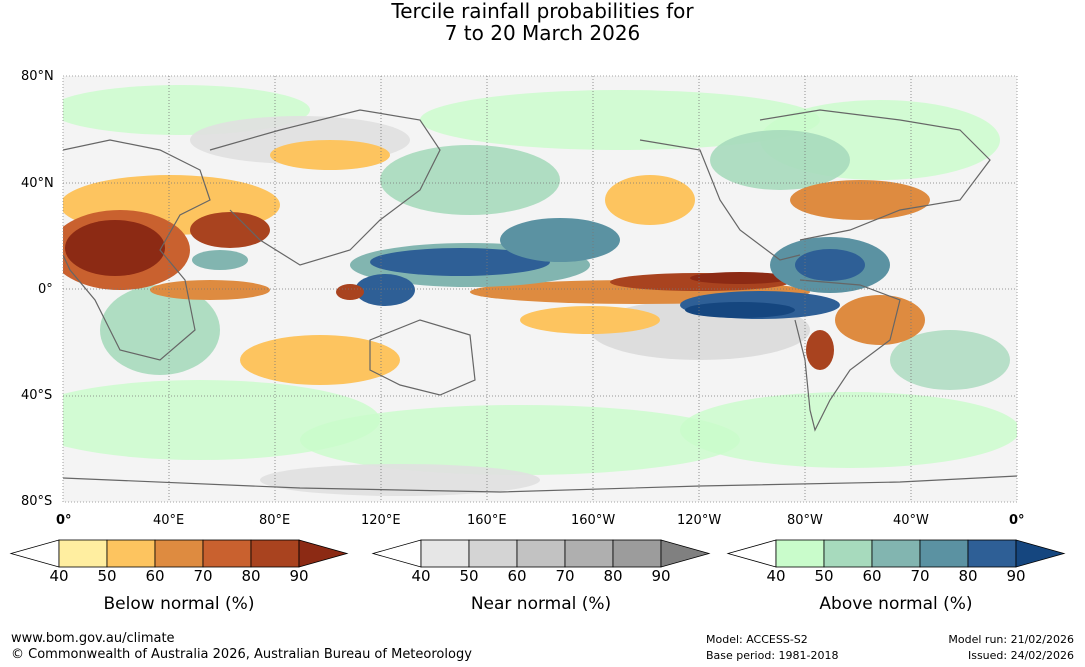 Image resolution: width=1085 pixels, height=667 pixels. What do you see at coordinates (1017, 520) in the screenshot?
I see `lon-label-0-right: 0°` at bounding box center [1017, 520].